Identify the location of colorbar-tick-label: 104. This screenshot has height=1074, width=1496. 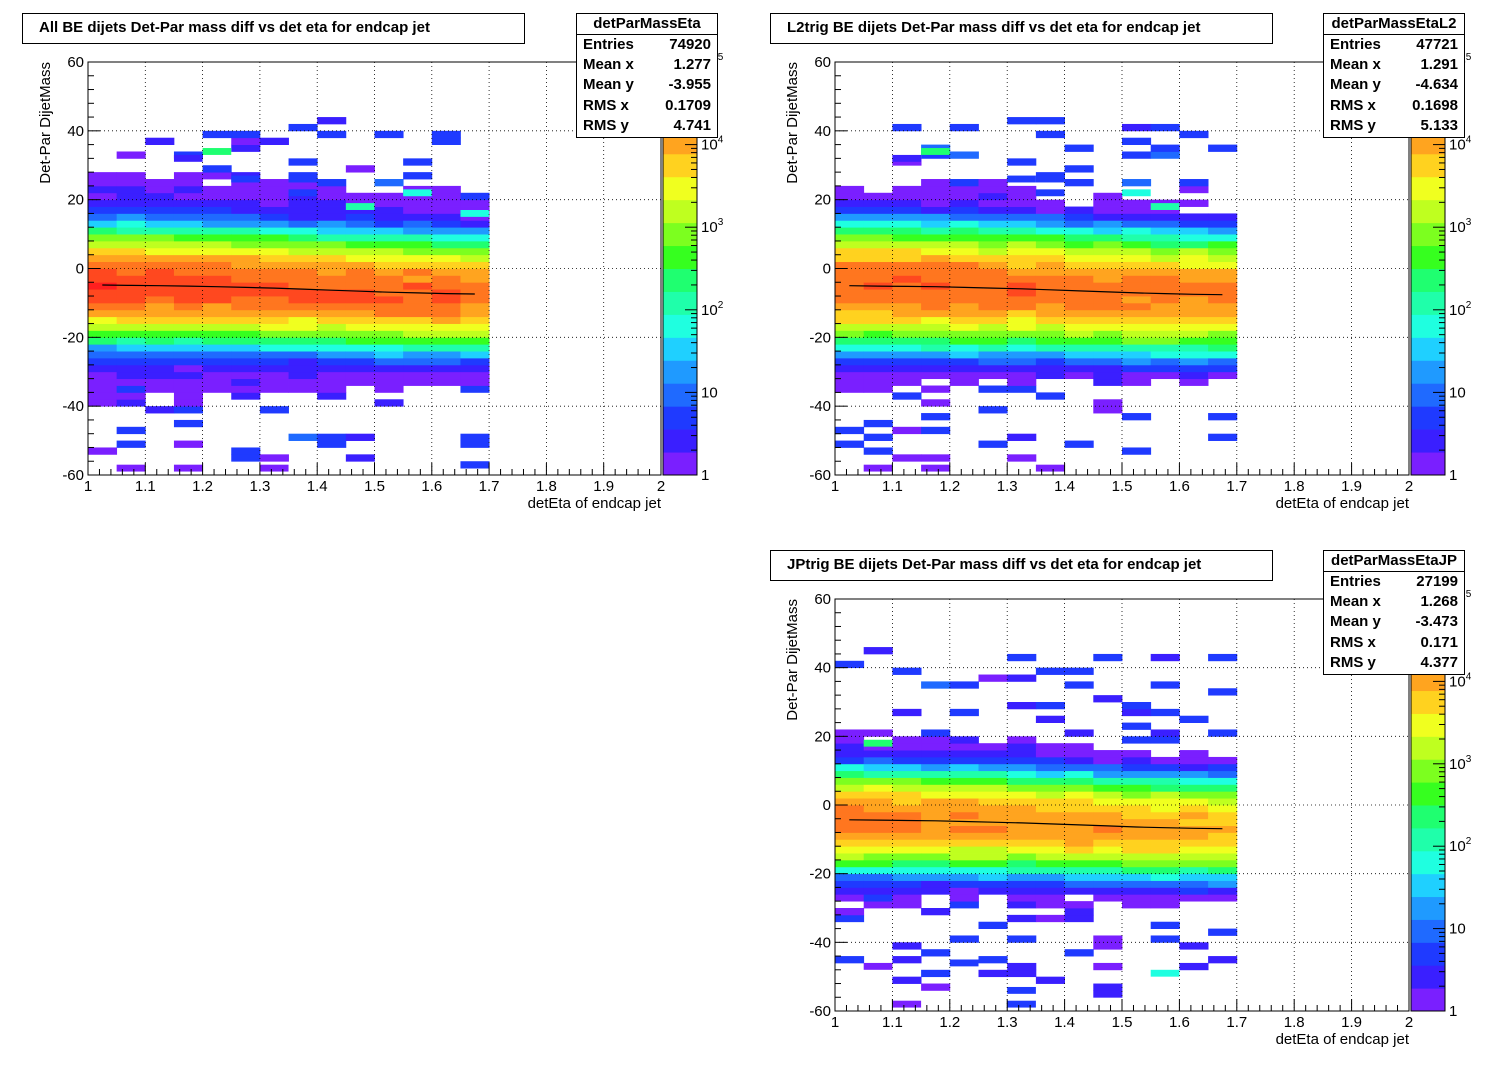
(1460, 144).